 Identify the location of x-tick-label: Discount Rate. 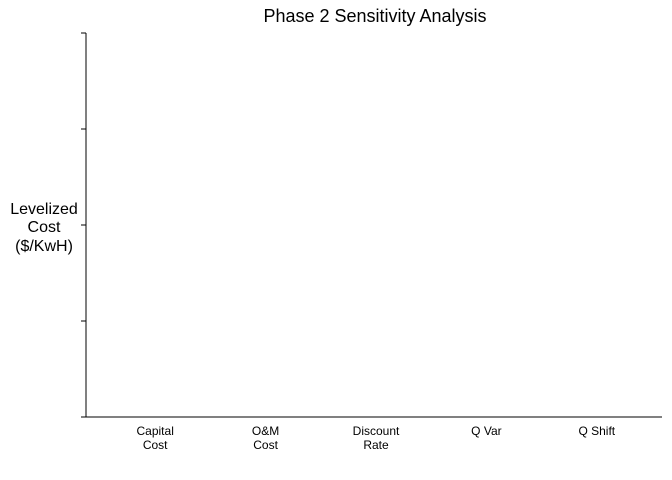
(376, 438).